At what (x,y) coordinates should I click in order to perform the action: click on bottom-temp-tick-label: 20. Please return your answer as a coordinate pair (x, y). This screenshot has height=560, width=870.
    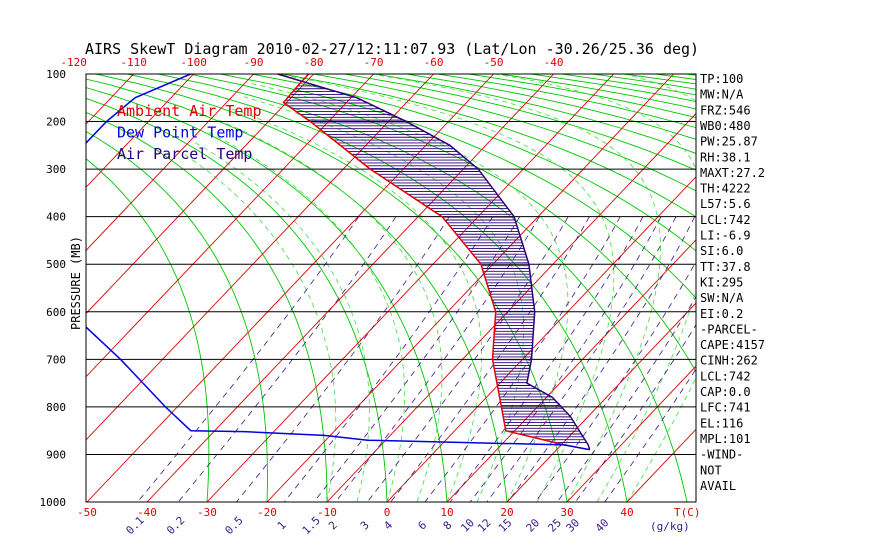
    Looking at the image, I should click on (506, 512).